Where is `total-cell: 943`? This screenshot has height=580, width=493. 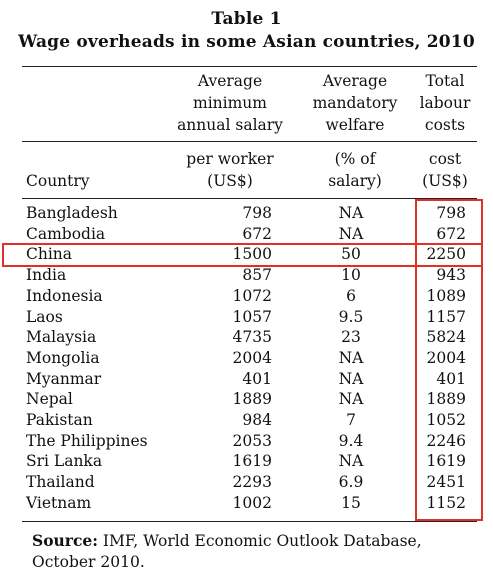 total-cell: 943 is located at coordinates (451, 275).